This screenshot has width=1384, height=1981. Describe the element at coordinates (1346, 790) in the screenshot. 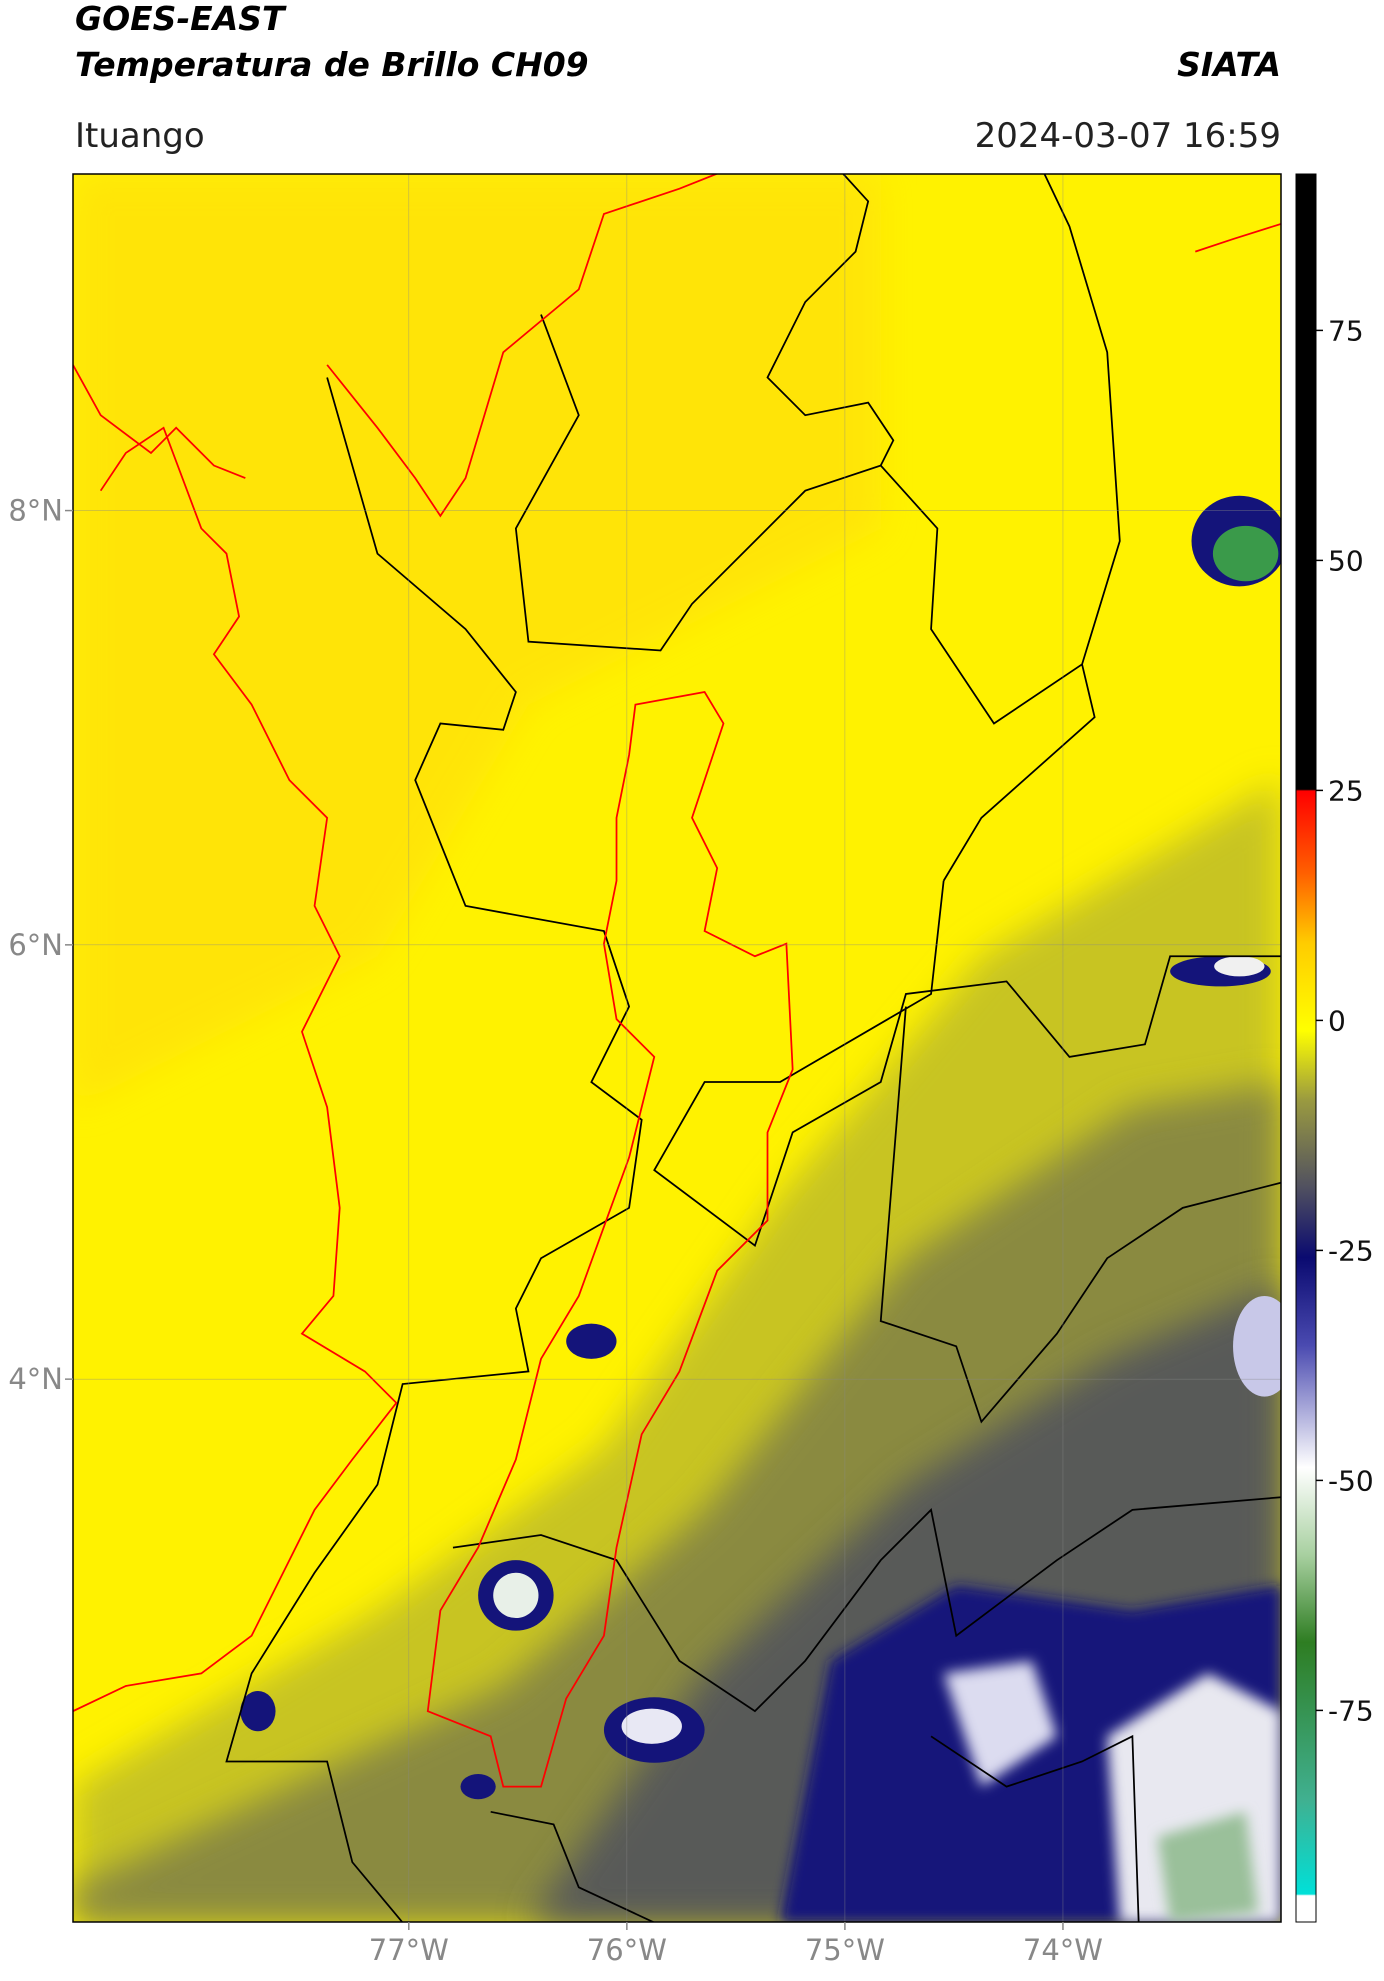

I see `colorbar-tick-label: 25` at that location.